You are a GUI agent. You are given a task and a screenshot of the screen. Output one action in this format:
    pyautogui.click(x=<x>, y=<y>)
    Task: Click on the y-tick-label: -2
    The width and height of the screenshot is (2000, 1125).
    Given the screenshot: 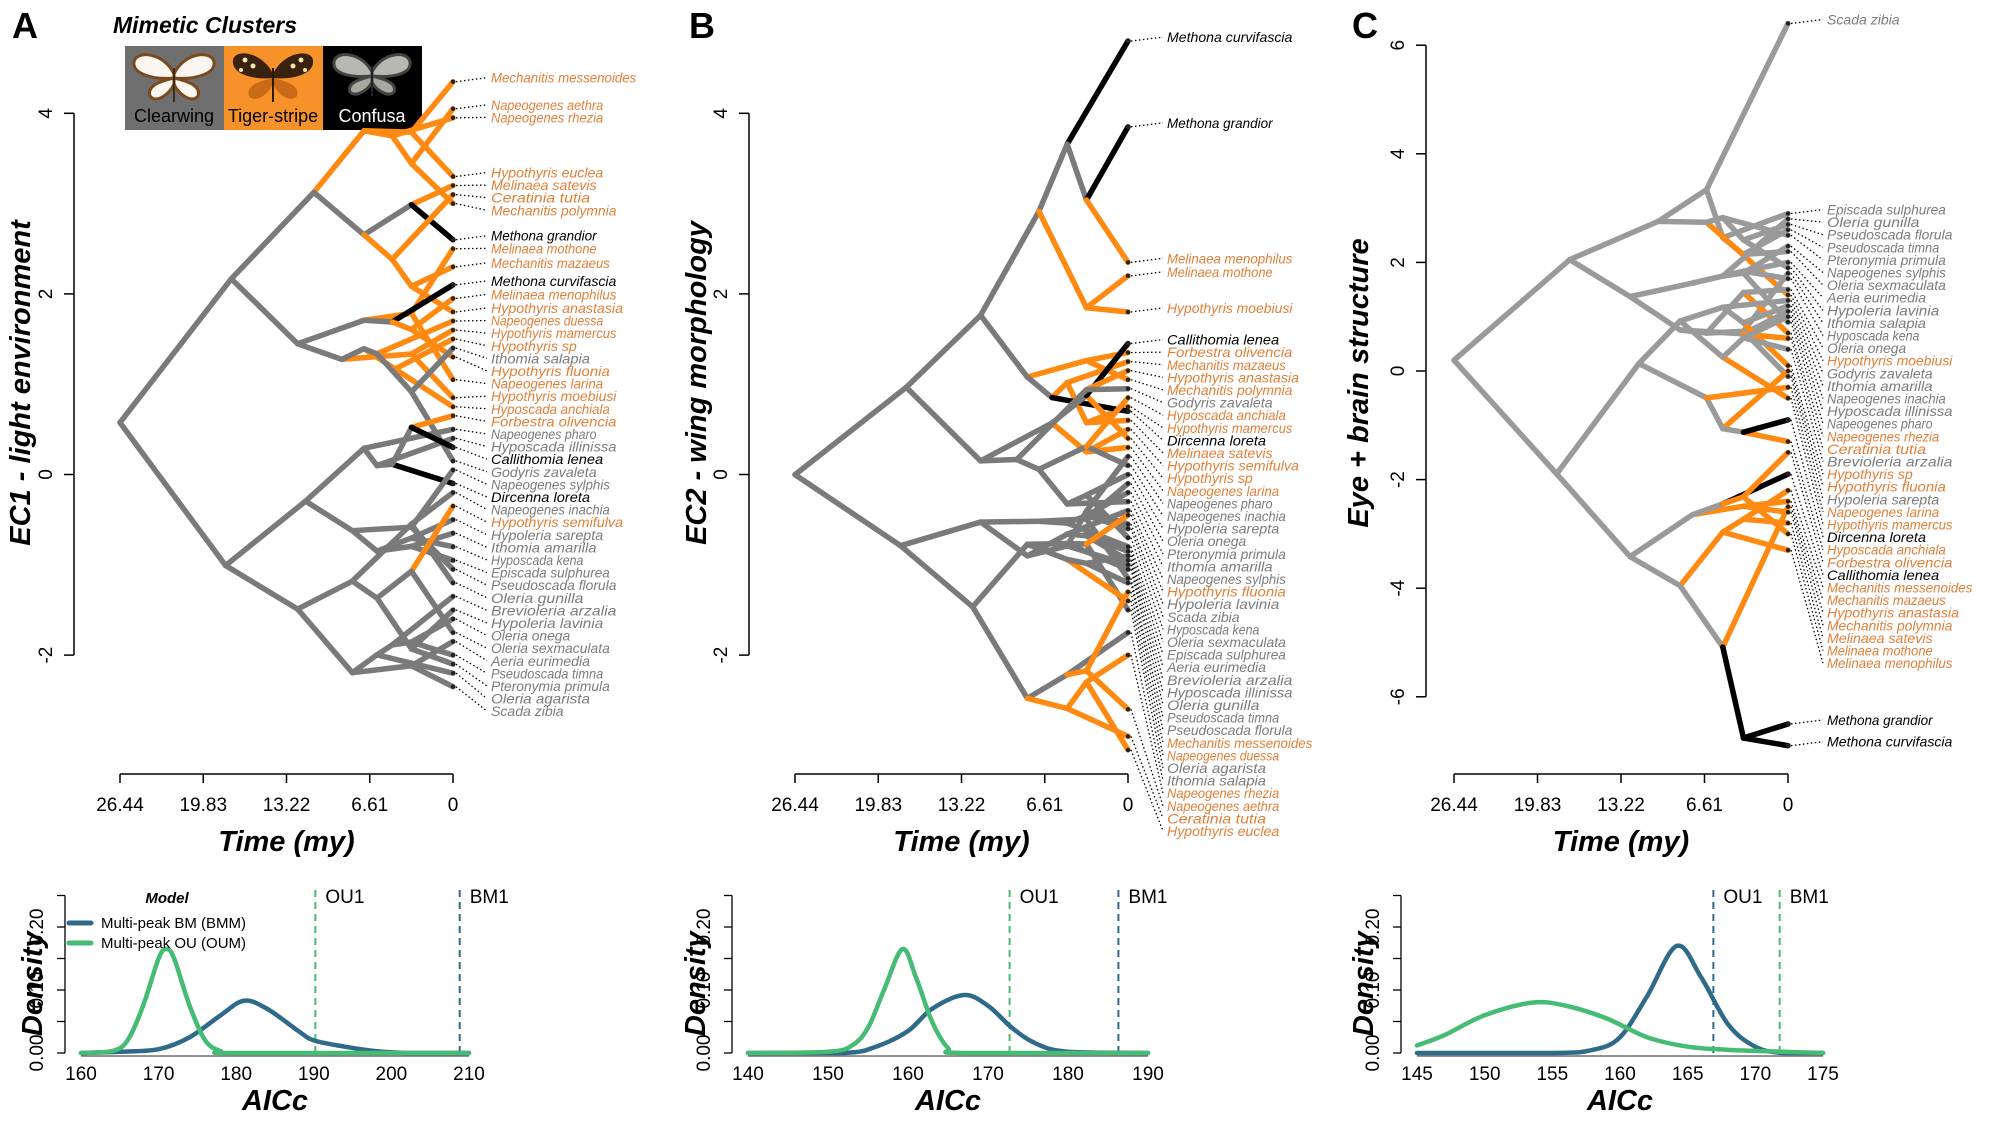 What is the action you would take?
    pyautogui.click(x=46, y=655)
    